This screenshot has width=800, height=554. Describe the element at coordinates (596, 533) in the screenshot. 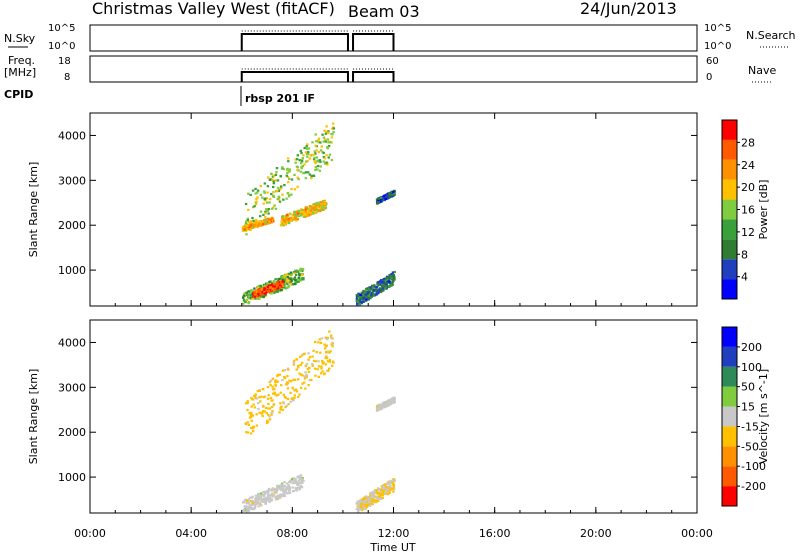

I see `x-tick-label: 20:00` at that location.